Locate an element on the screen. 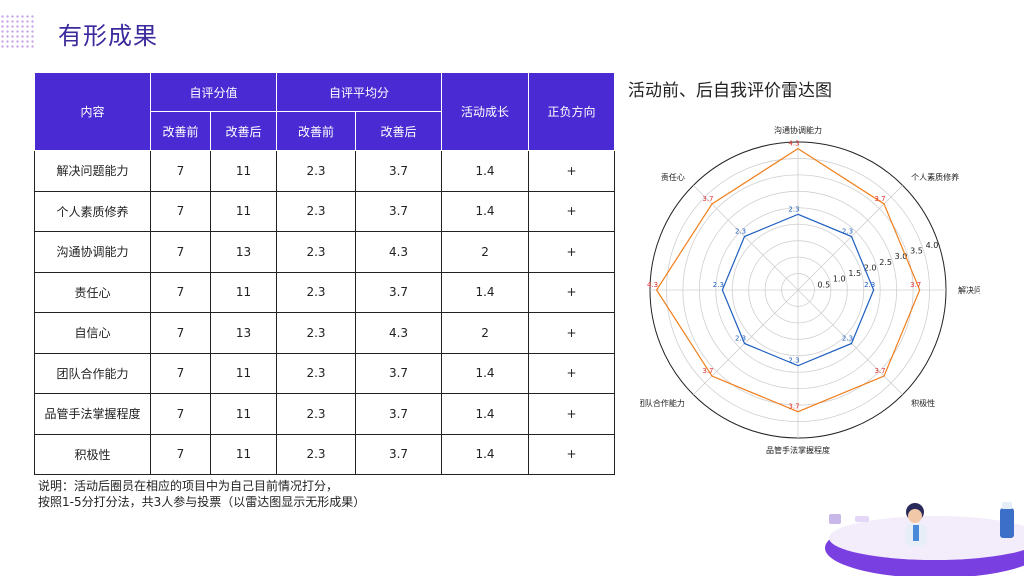 The width and height of the screenshot is (1024, 576). radar-axis-label: 团队合作能力 is located at coordinates (662, 403).